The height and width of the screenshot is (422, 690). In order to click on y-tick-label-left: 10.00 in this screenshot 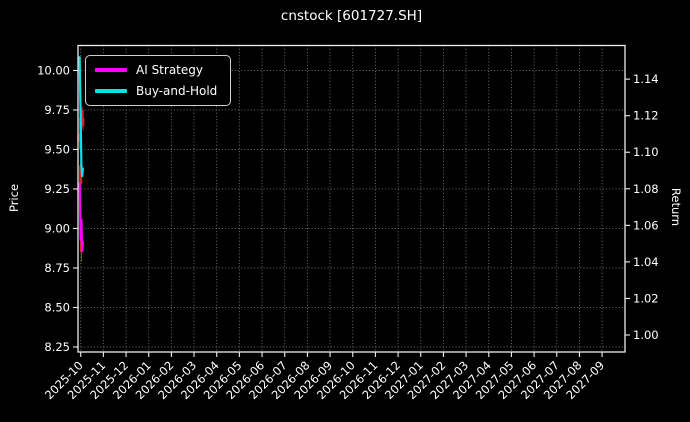, I will do `click(53, 70)`.